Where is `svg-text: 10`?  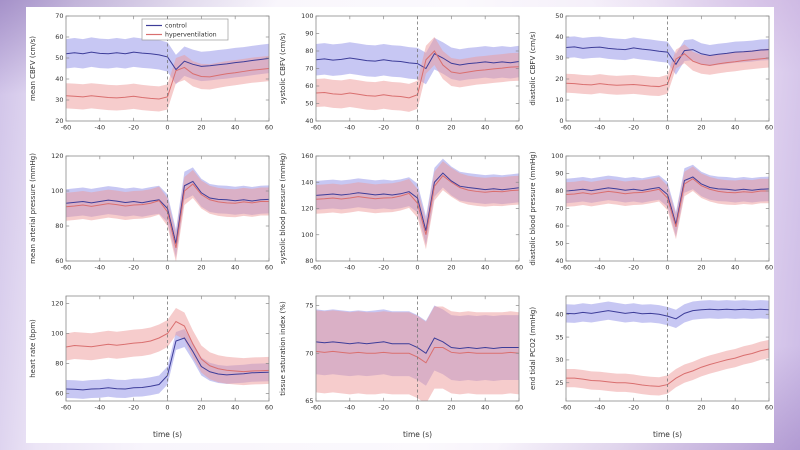 svg-text: 10 is located at coordinates (559, 100).